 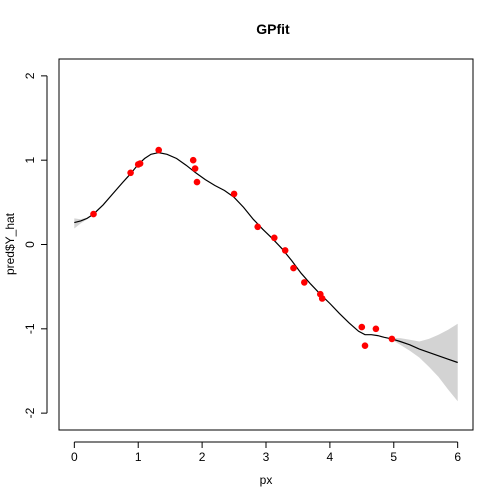 I want to click on chart-title: GPfit, so click(x=273, y=29).